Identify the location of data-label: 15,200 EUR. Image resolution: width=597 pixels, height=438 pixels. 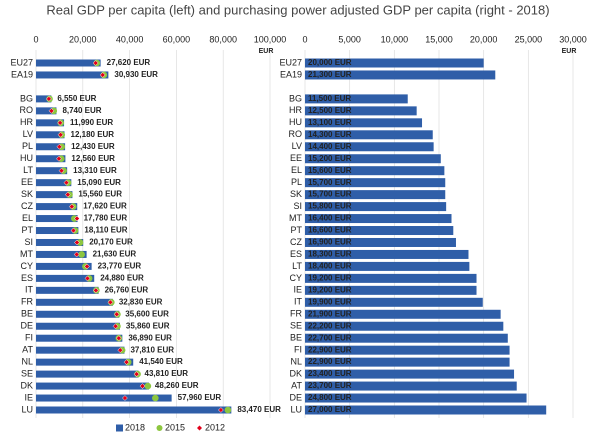
(330, 158).